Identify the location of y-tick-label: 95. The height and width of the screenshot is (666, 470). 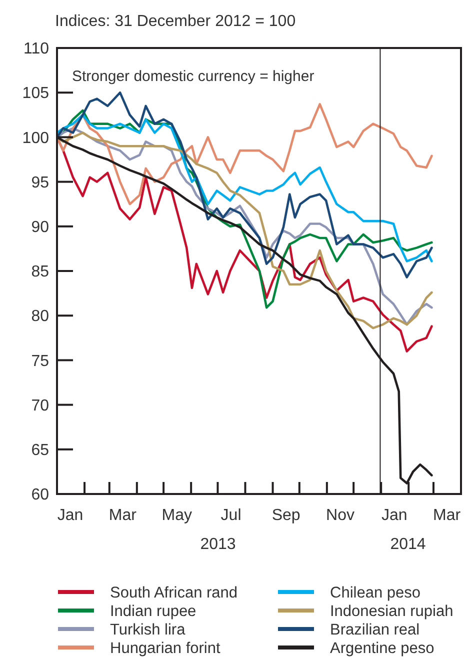
(40, 183).